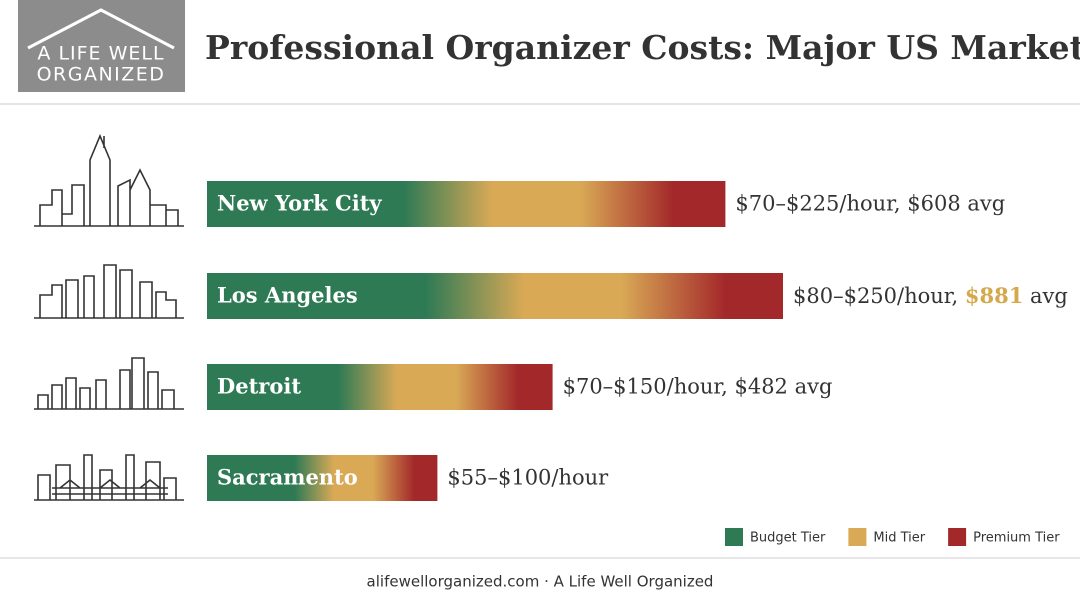  What do you see at coordinates (788, 538) in the screenshot?
I see `legend-label: Budget Tier` at bounding box center [788, 538].